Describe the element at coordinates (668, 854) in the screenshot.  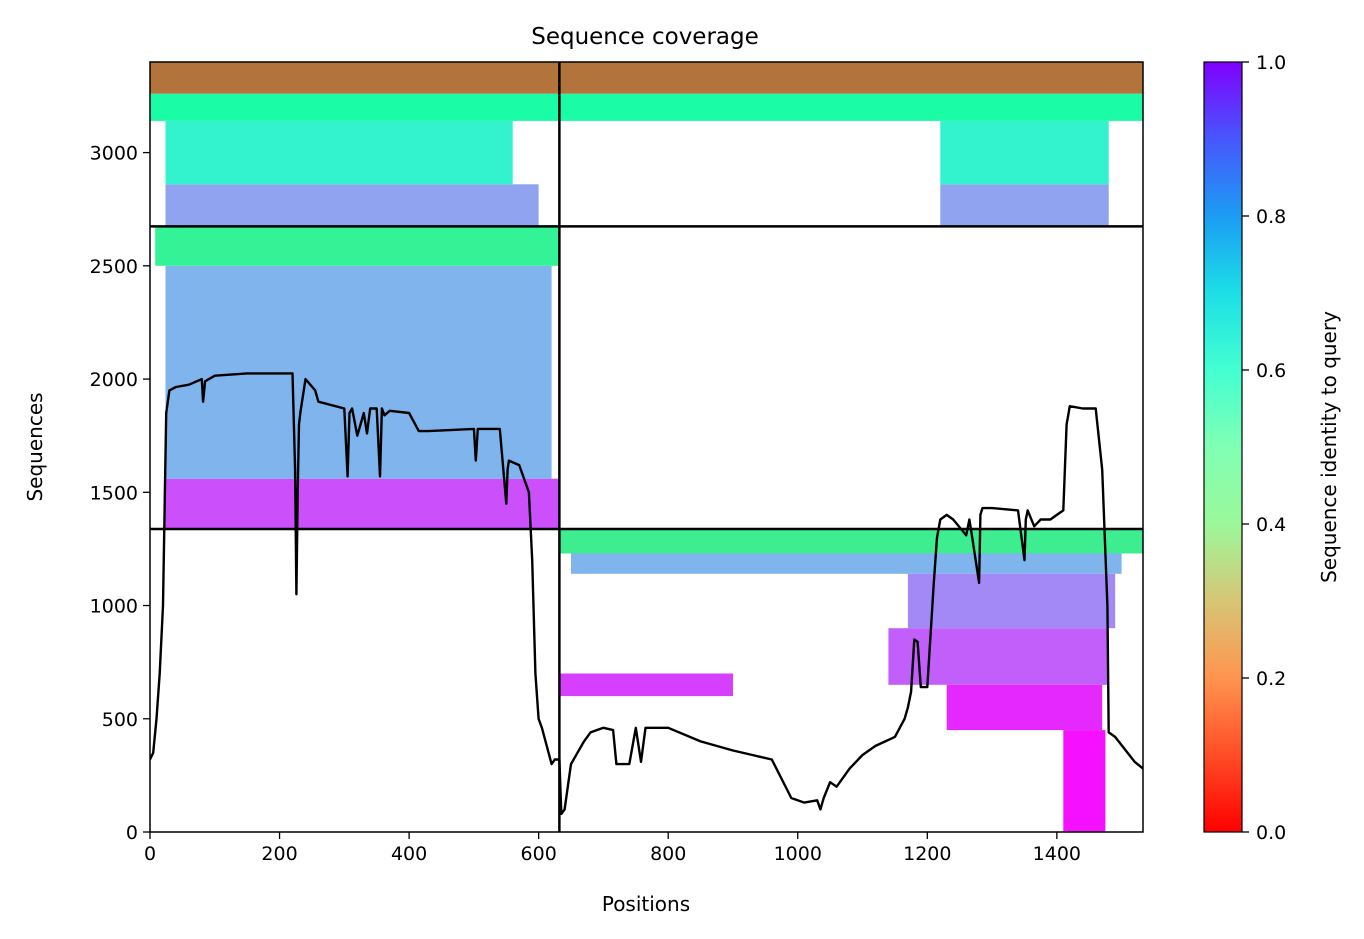
I see `x-tick-label: 800` at that location.